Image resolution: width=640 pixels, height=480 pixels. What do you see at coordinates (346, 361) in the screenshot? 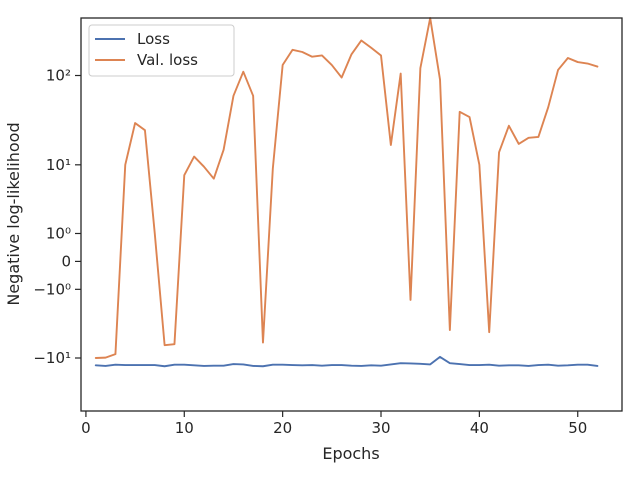
I see `series-line-loss` at bounding box center [346, 361].